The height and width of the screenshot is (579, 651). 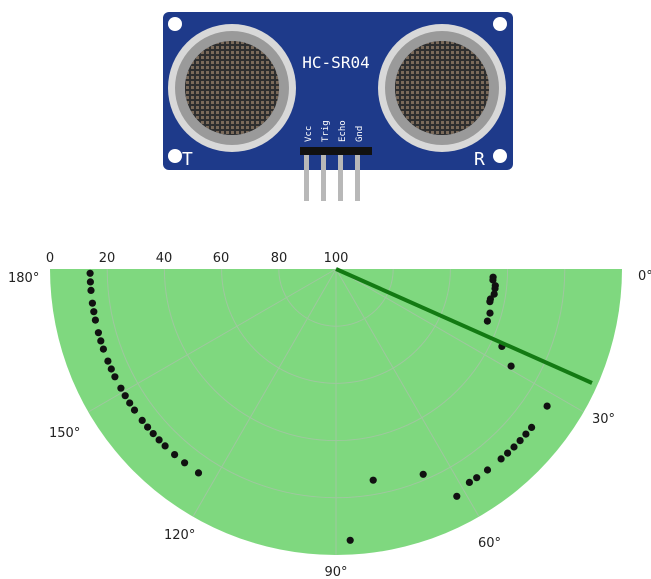 I want to click on range-tick-20: 20, so click(x=107, y=258).